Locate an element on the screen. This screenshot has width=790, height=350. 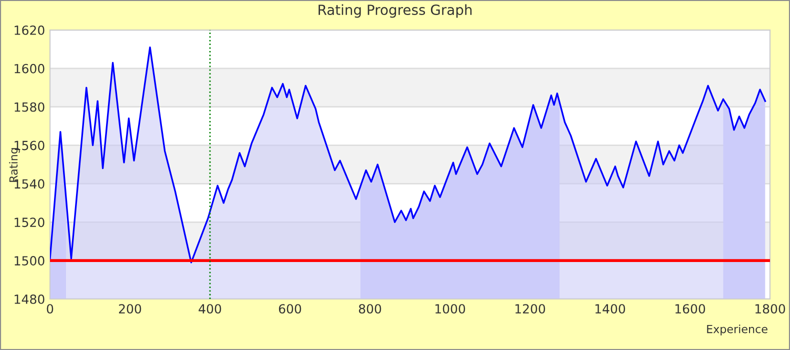
x-tick-label: 200 is located at coordinates (130, 309).